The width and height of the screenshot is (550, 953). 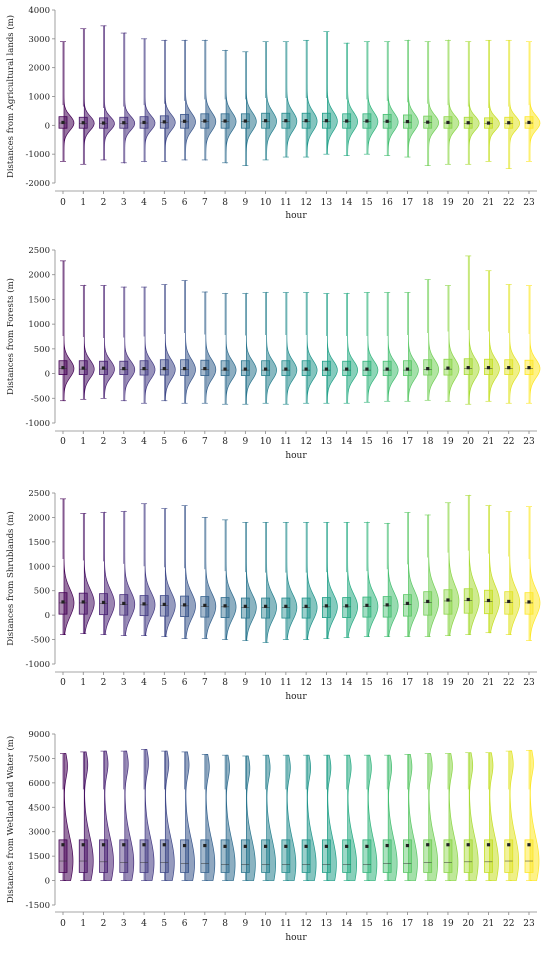 I want to click on violin-group-12: 12, so click(x=309, y=605).